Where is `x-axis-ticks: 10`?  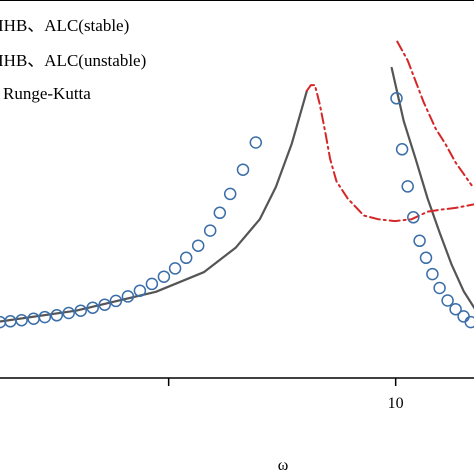
x-axis-ticks: 10 is located at coordinates (285, 395).